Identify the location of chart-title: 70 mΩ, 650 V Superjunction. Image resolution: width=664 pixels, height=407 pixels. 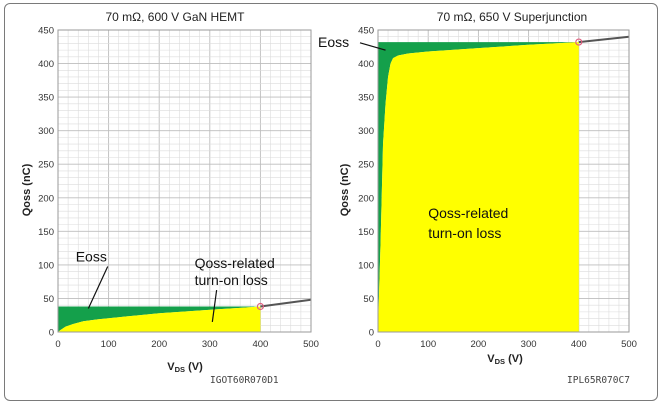
(512, 17).